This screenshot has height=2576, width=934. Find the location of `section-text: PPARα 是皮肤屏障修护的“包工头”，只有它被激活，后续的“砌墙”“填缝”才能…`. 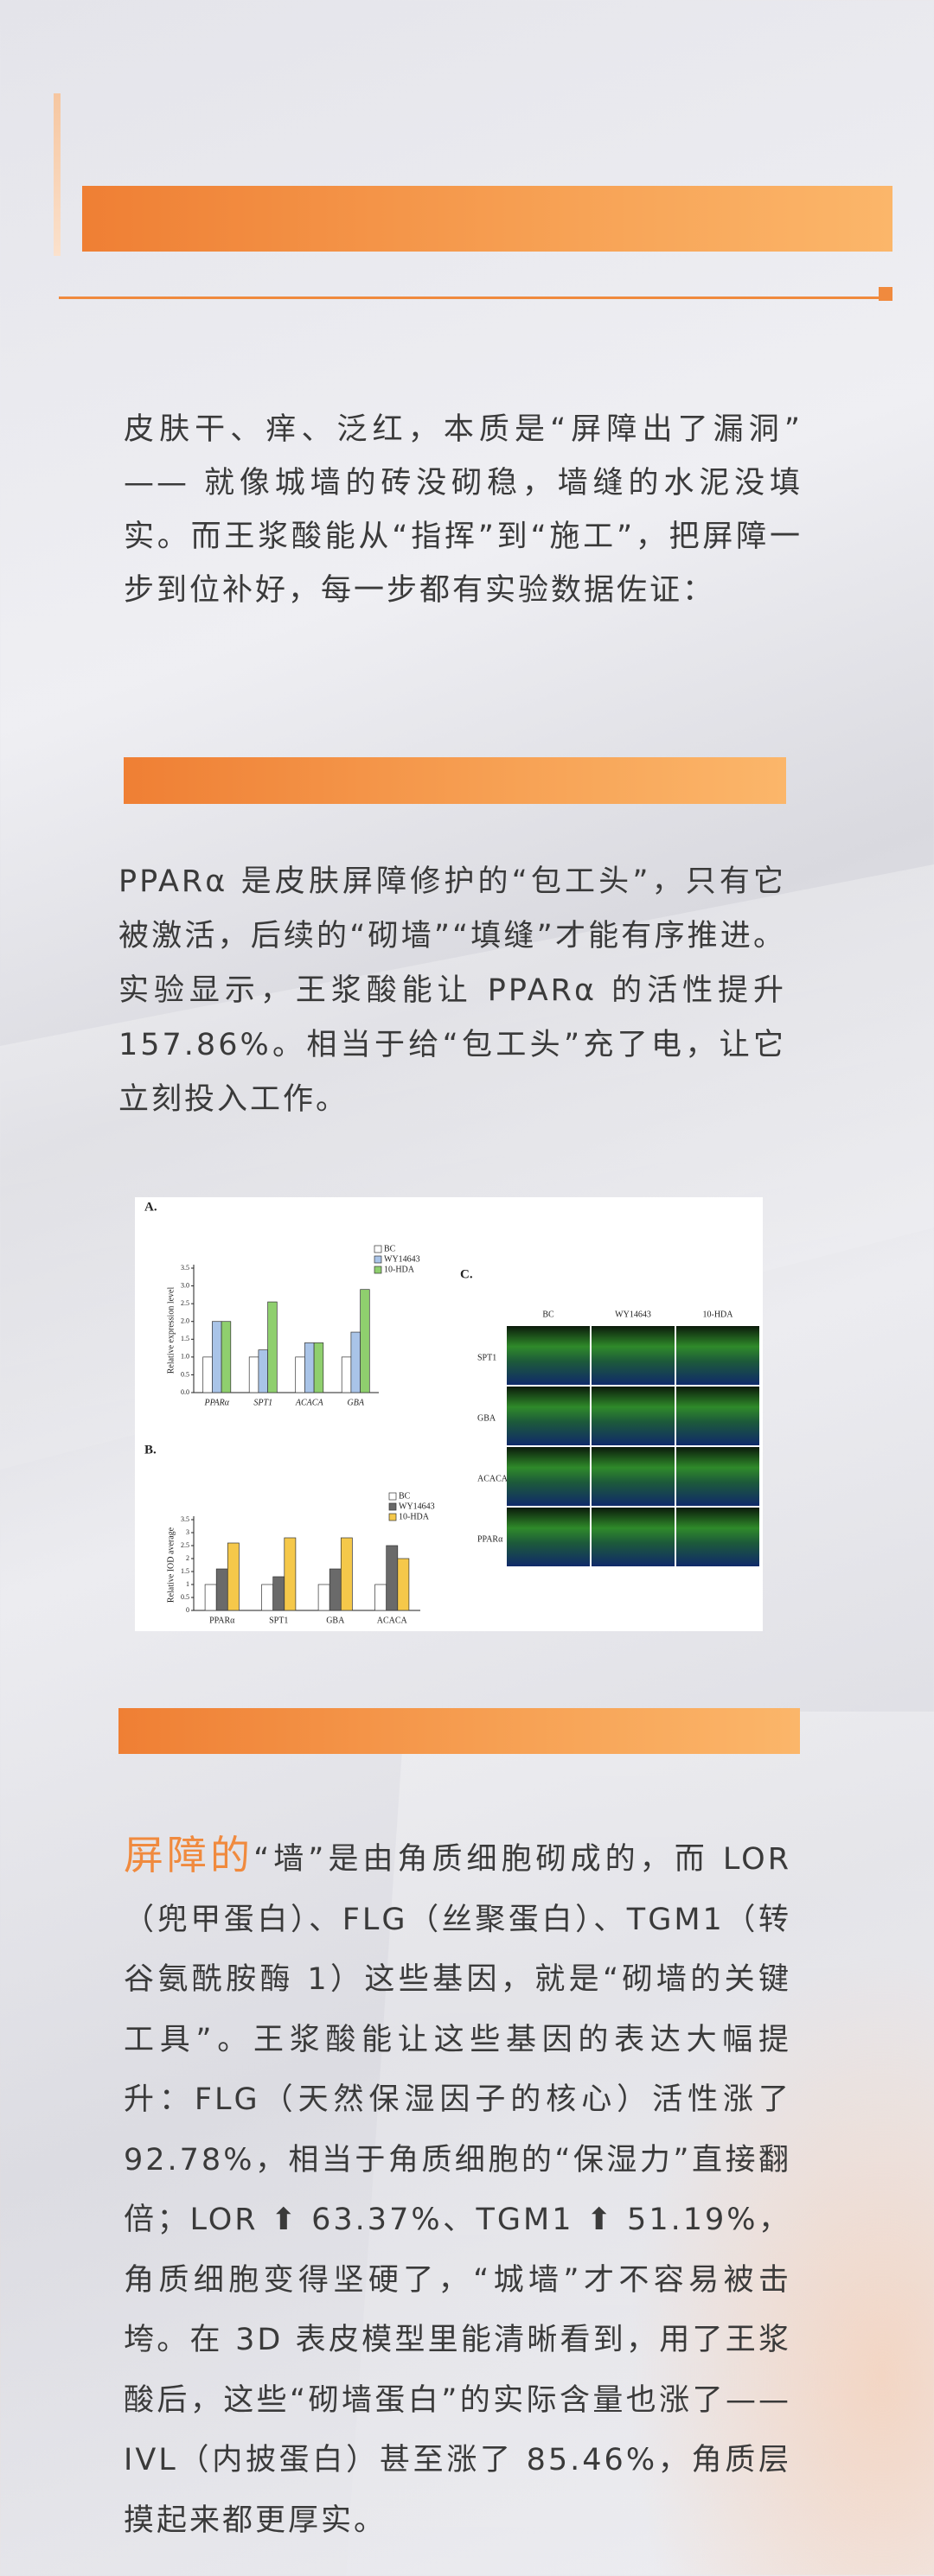

section-text: PPARα 是皮肤屏障修护的“包工头”，只有它被激活，后续的“砌墙”“填缝”才能… is located at coordinates (452, 990).